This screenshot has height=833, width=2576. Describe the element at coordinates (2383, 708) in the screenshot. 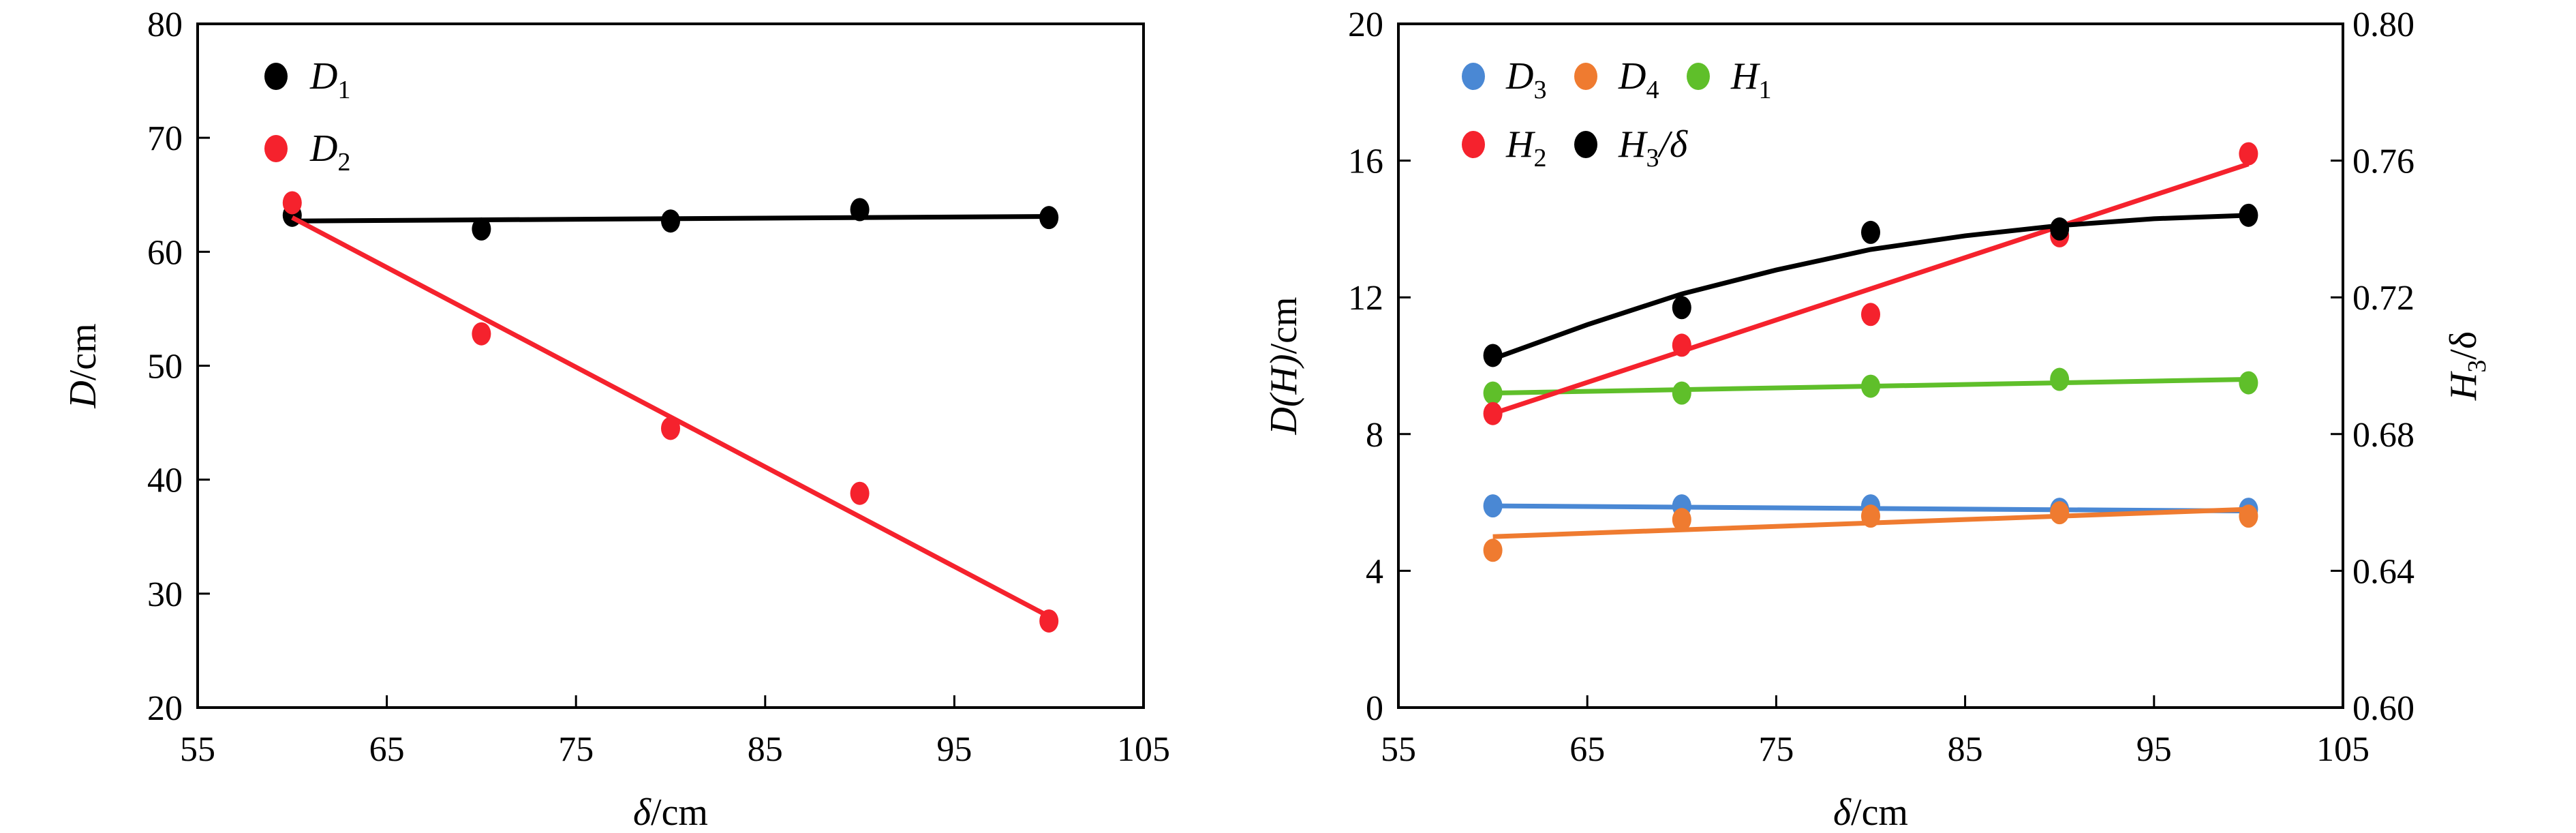

I see `y2-tick-label: 0.60` at that location.